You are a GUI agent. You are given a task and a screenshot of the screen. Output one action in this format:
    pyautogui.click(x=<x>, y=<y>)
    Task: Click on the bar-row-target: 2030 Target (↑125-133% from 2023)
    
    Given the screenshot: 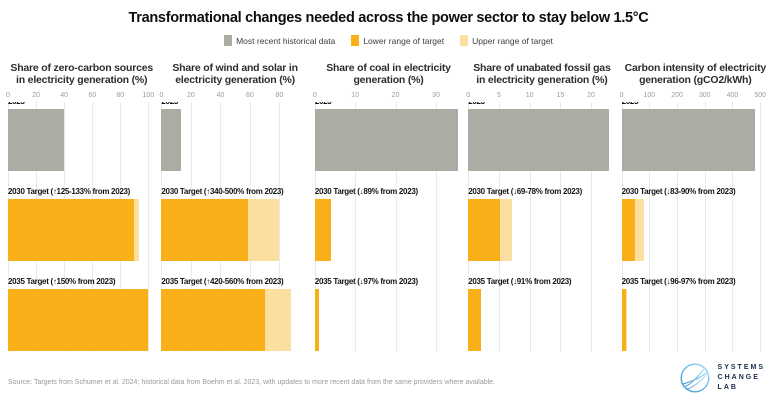 What is the action you would take?
    pyautogui.click(x=81, y=224)
    